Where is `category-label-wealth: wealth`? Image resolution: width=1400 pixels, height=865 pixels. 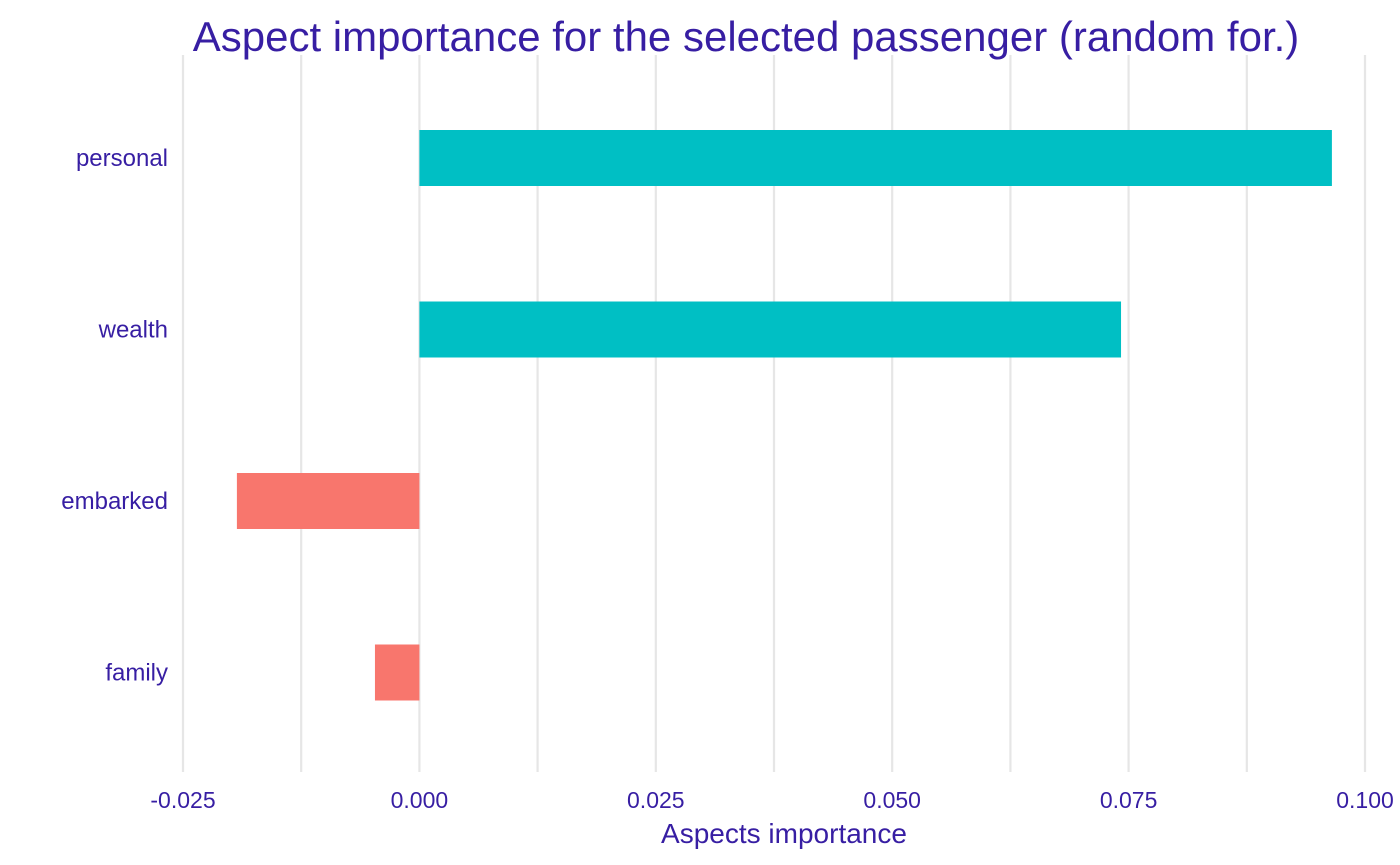 category-label-wealth: wealth is located at coordinates (133, 330).